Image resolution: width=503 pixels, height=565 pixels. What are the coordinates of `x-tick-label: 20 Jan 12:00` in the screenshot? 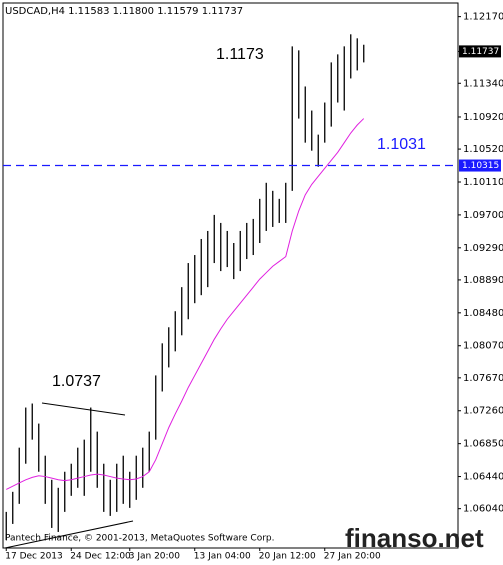 It's located at (287, 557).